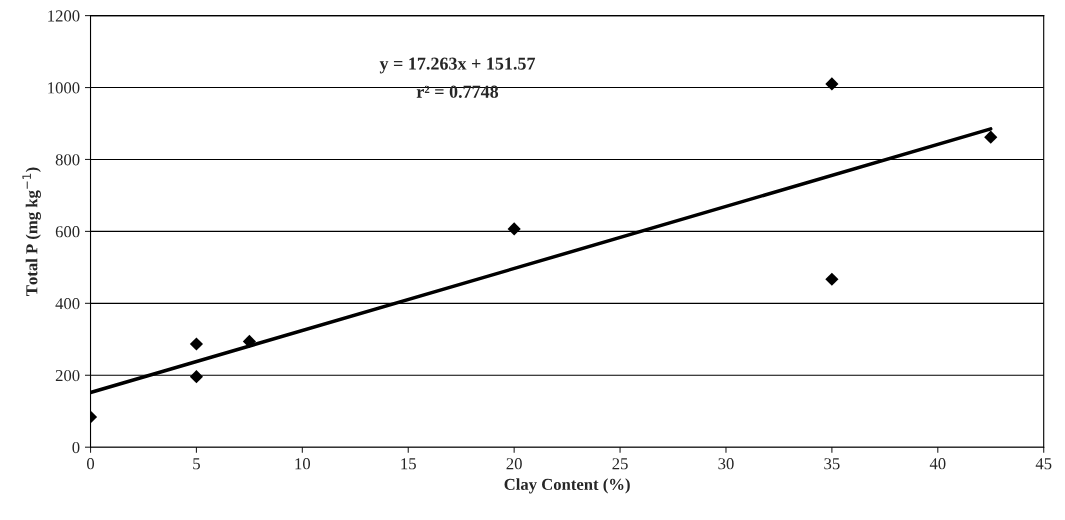 This screenshot has height=520, width=1065. Describe the element at coordinates (457, 91) in the screenshot. I see `annotation: r² = 0.7748` at that location.